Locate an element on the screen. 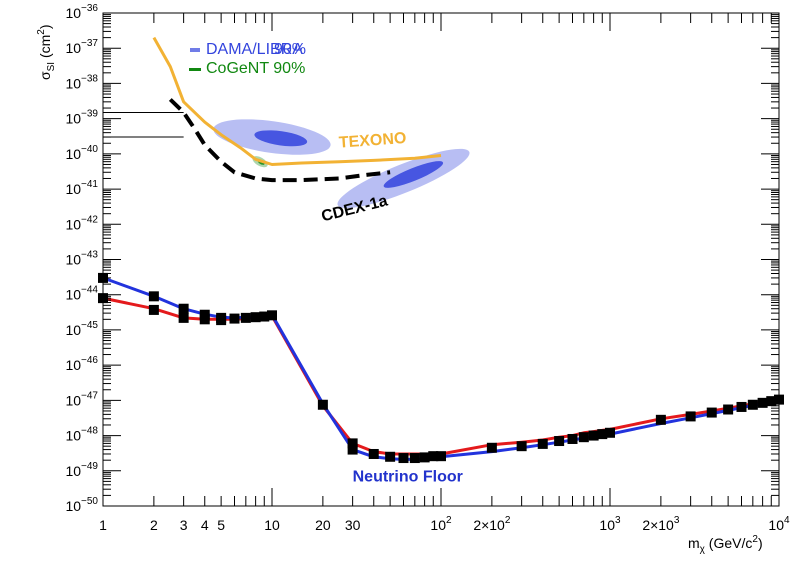  x-axis-title-sup: 2 is located at coordinates (755, 539).